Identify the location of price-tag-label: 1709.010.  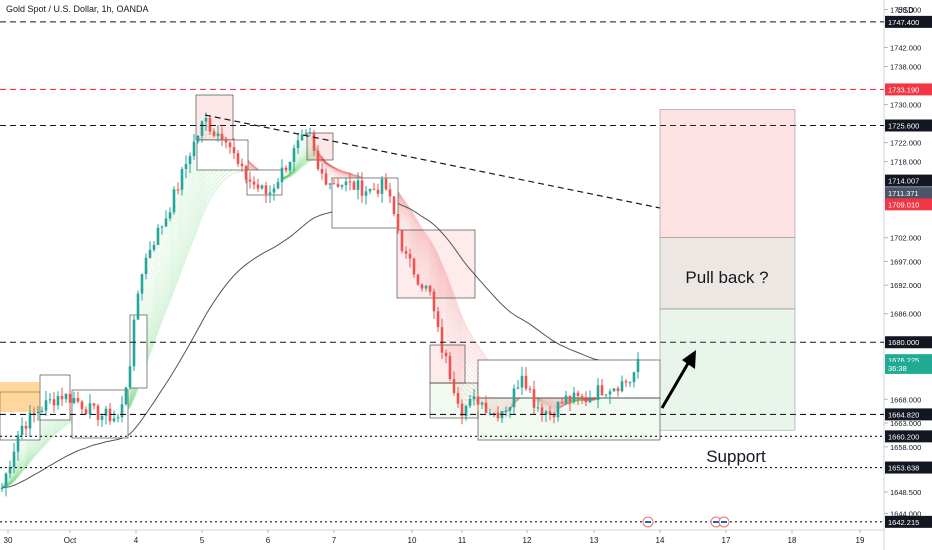
(903, 204).